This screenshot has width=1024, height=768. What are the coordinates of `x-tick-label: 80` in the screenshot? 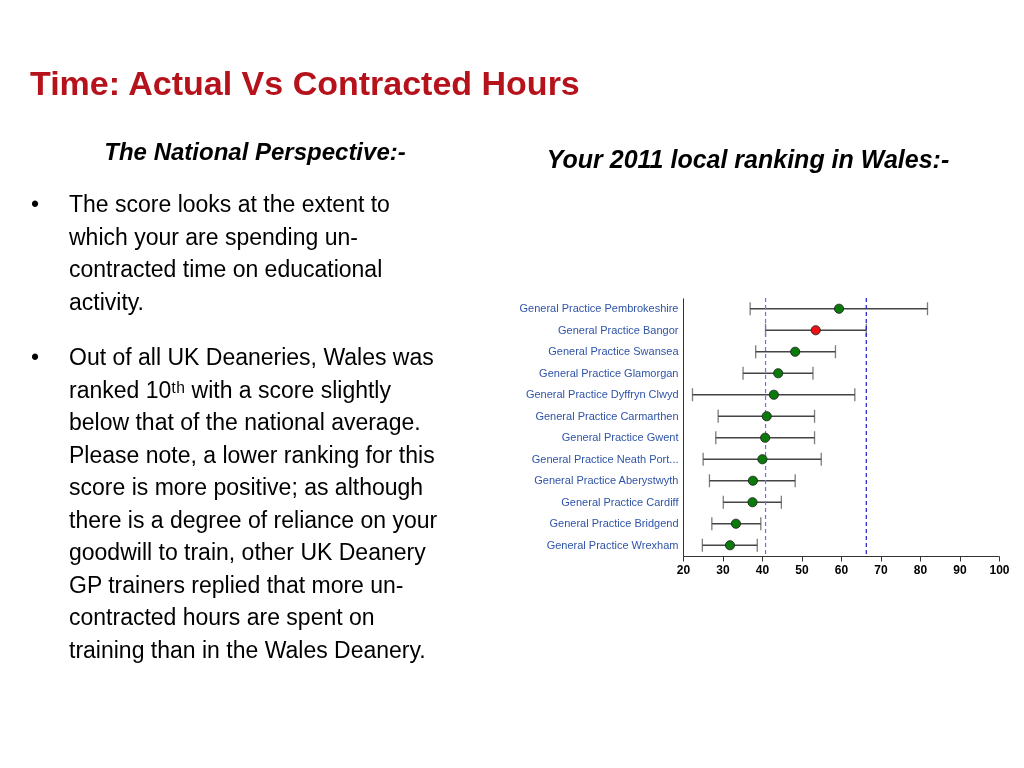 It's located at (920, 569).